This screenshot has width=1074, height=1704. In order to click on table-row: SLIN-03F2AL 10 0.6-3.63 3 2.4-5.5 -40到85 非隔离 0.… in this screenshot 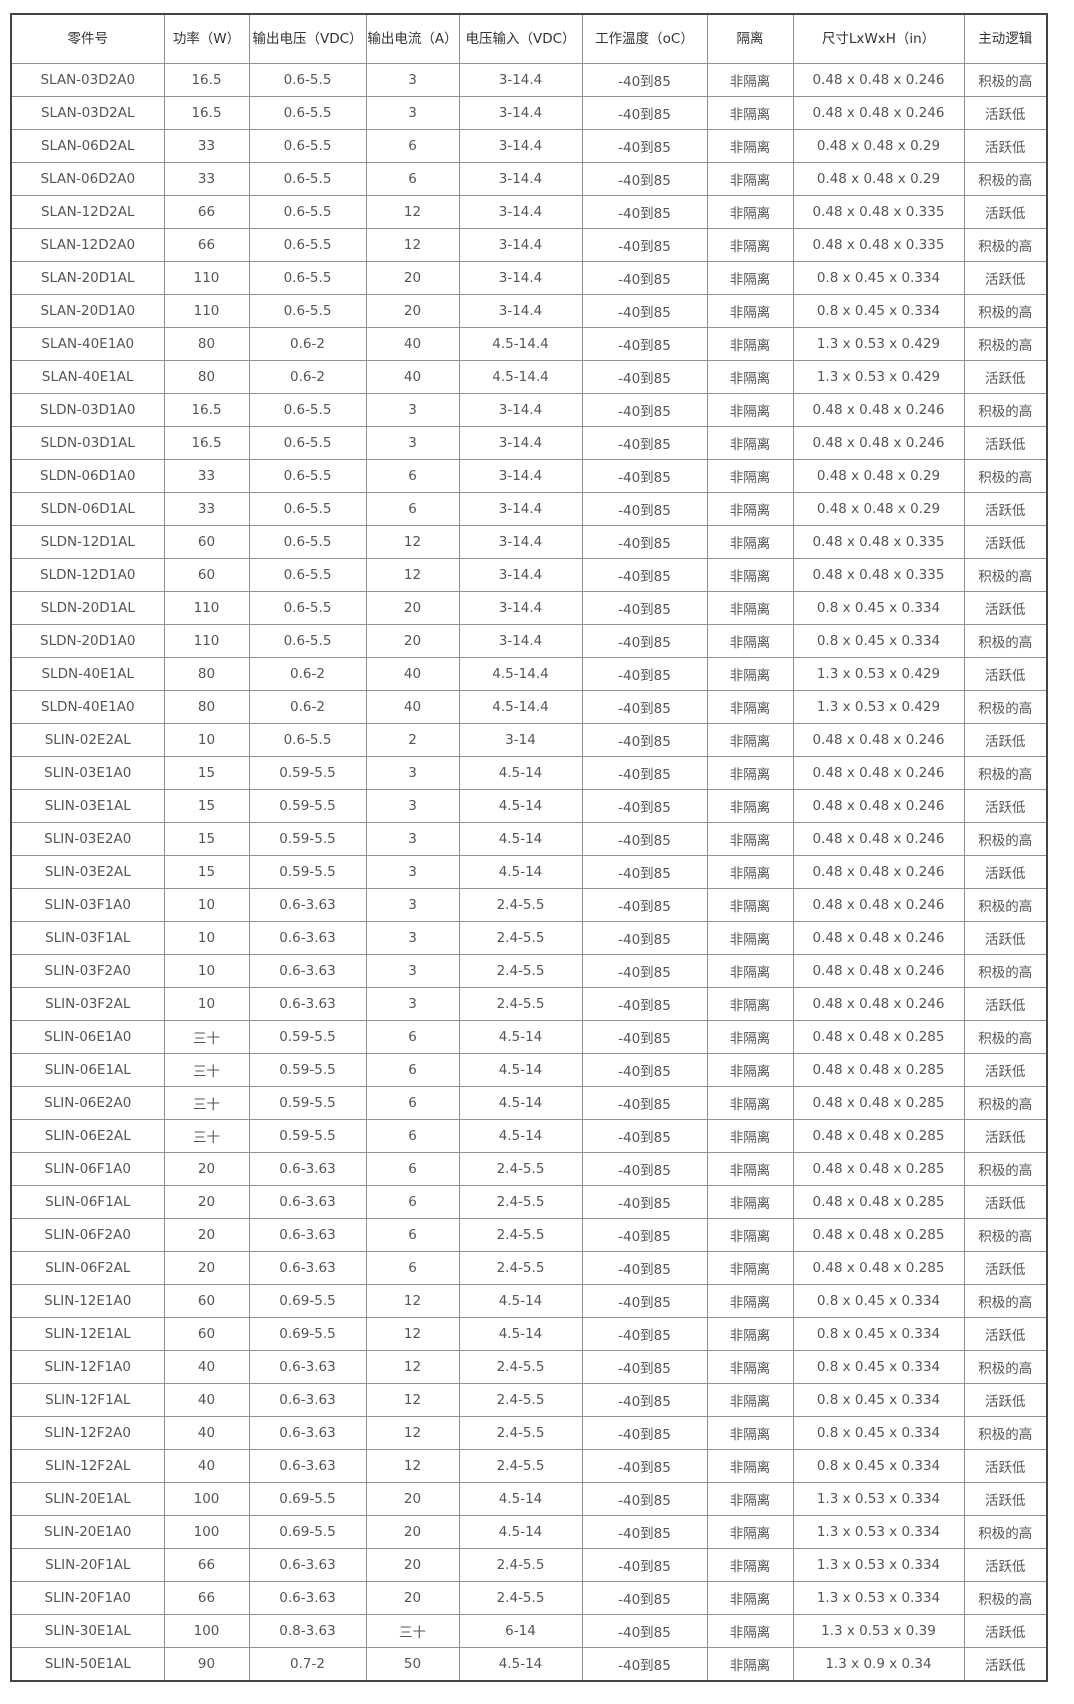, I will do `click(529, 1004)`.